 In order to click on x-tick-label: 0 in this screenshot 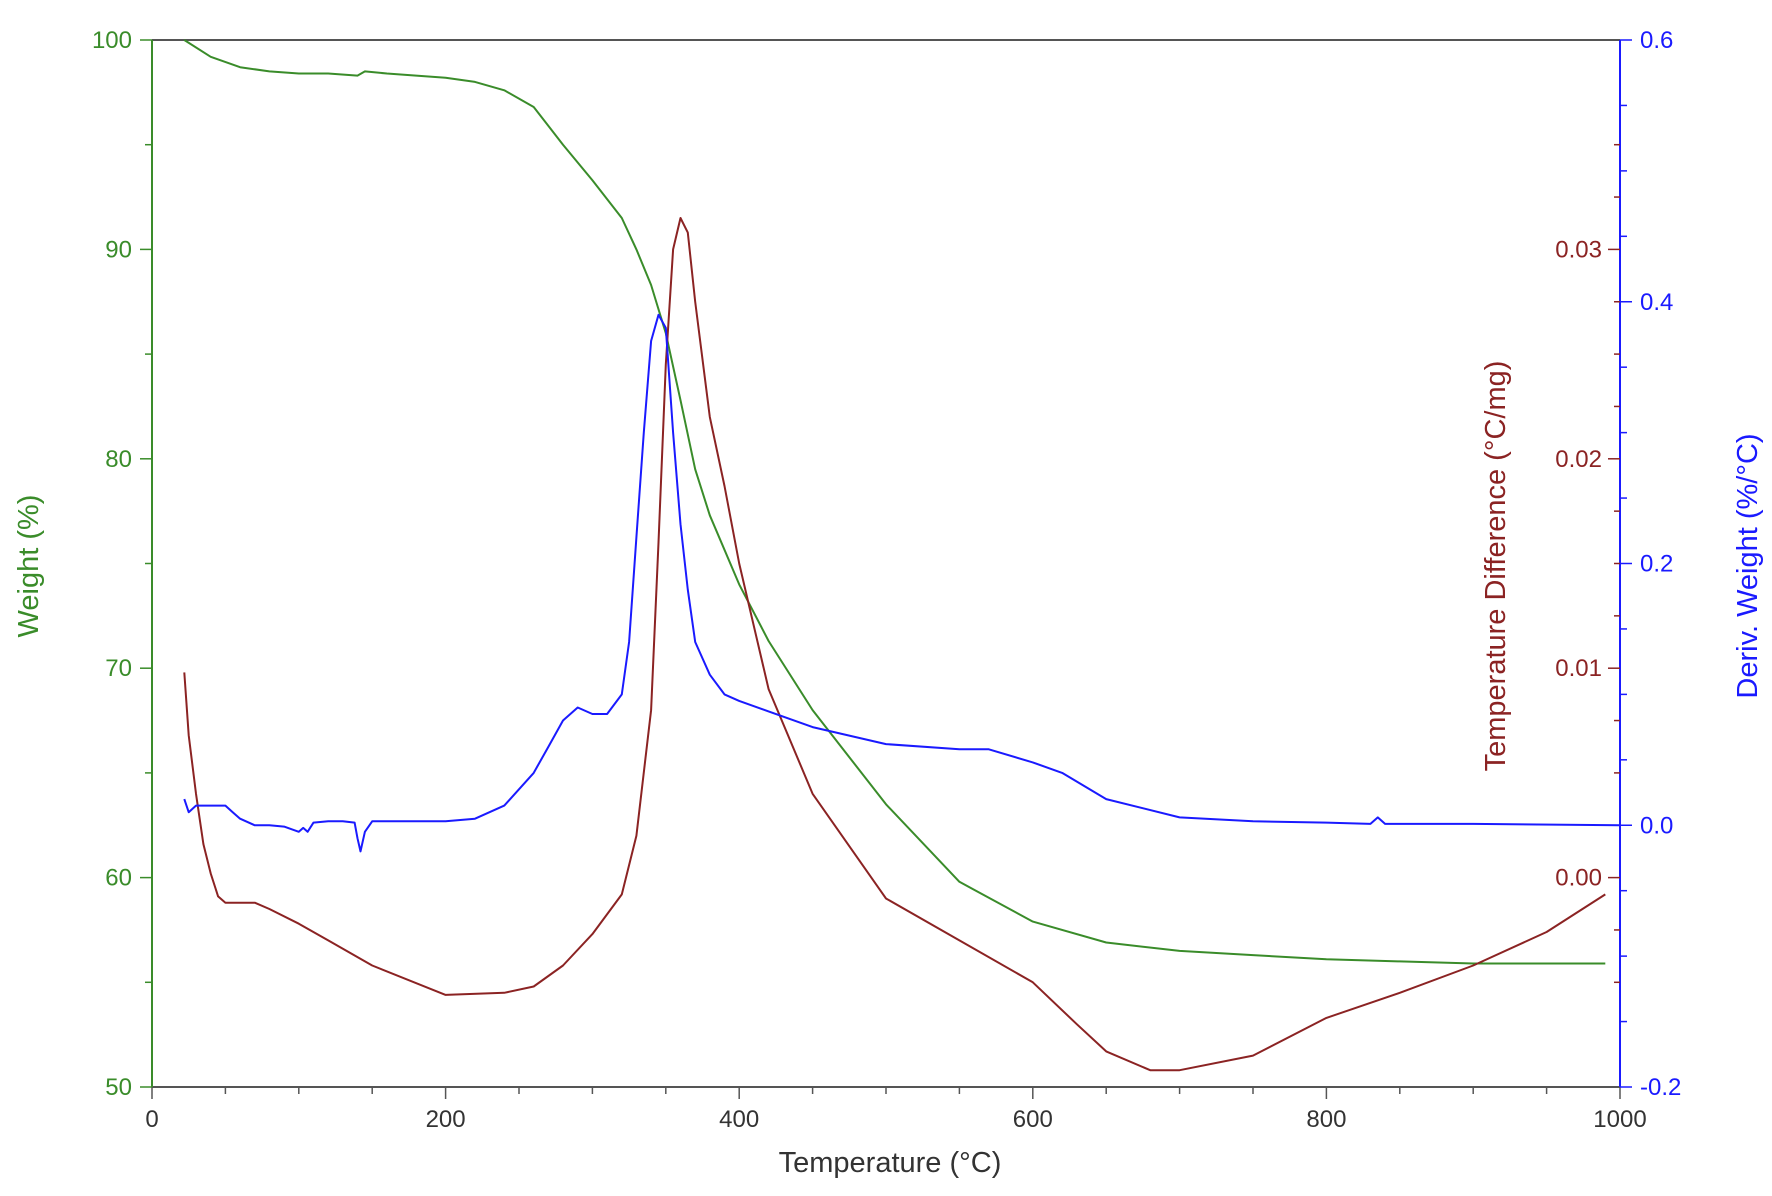, I will do `click(151, 1119)`.